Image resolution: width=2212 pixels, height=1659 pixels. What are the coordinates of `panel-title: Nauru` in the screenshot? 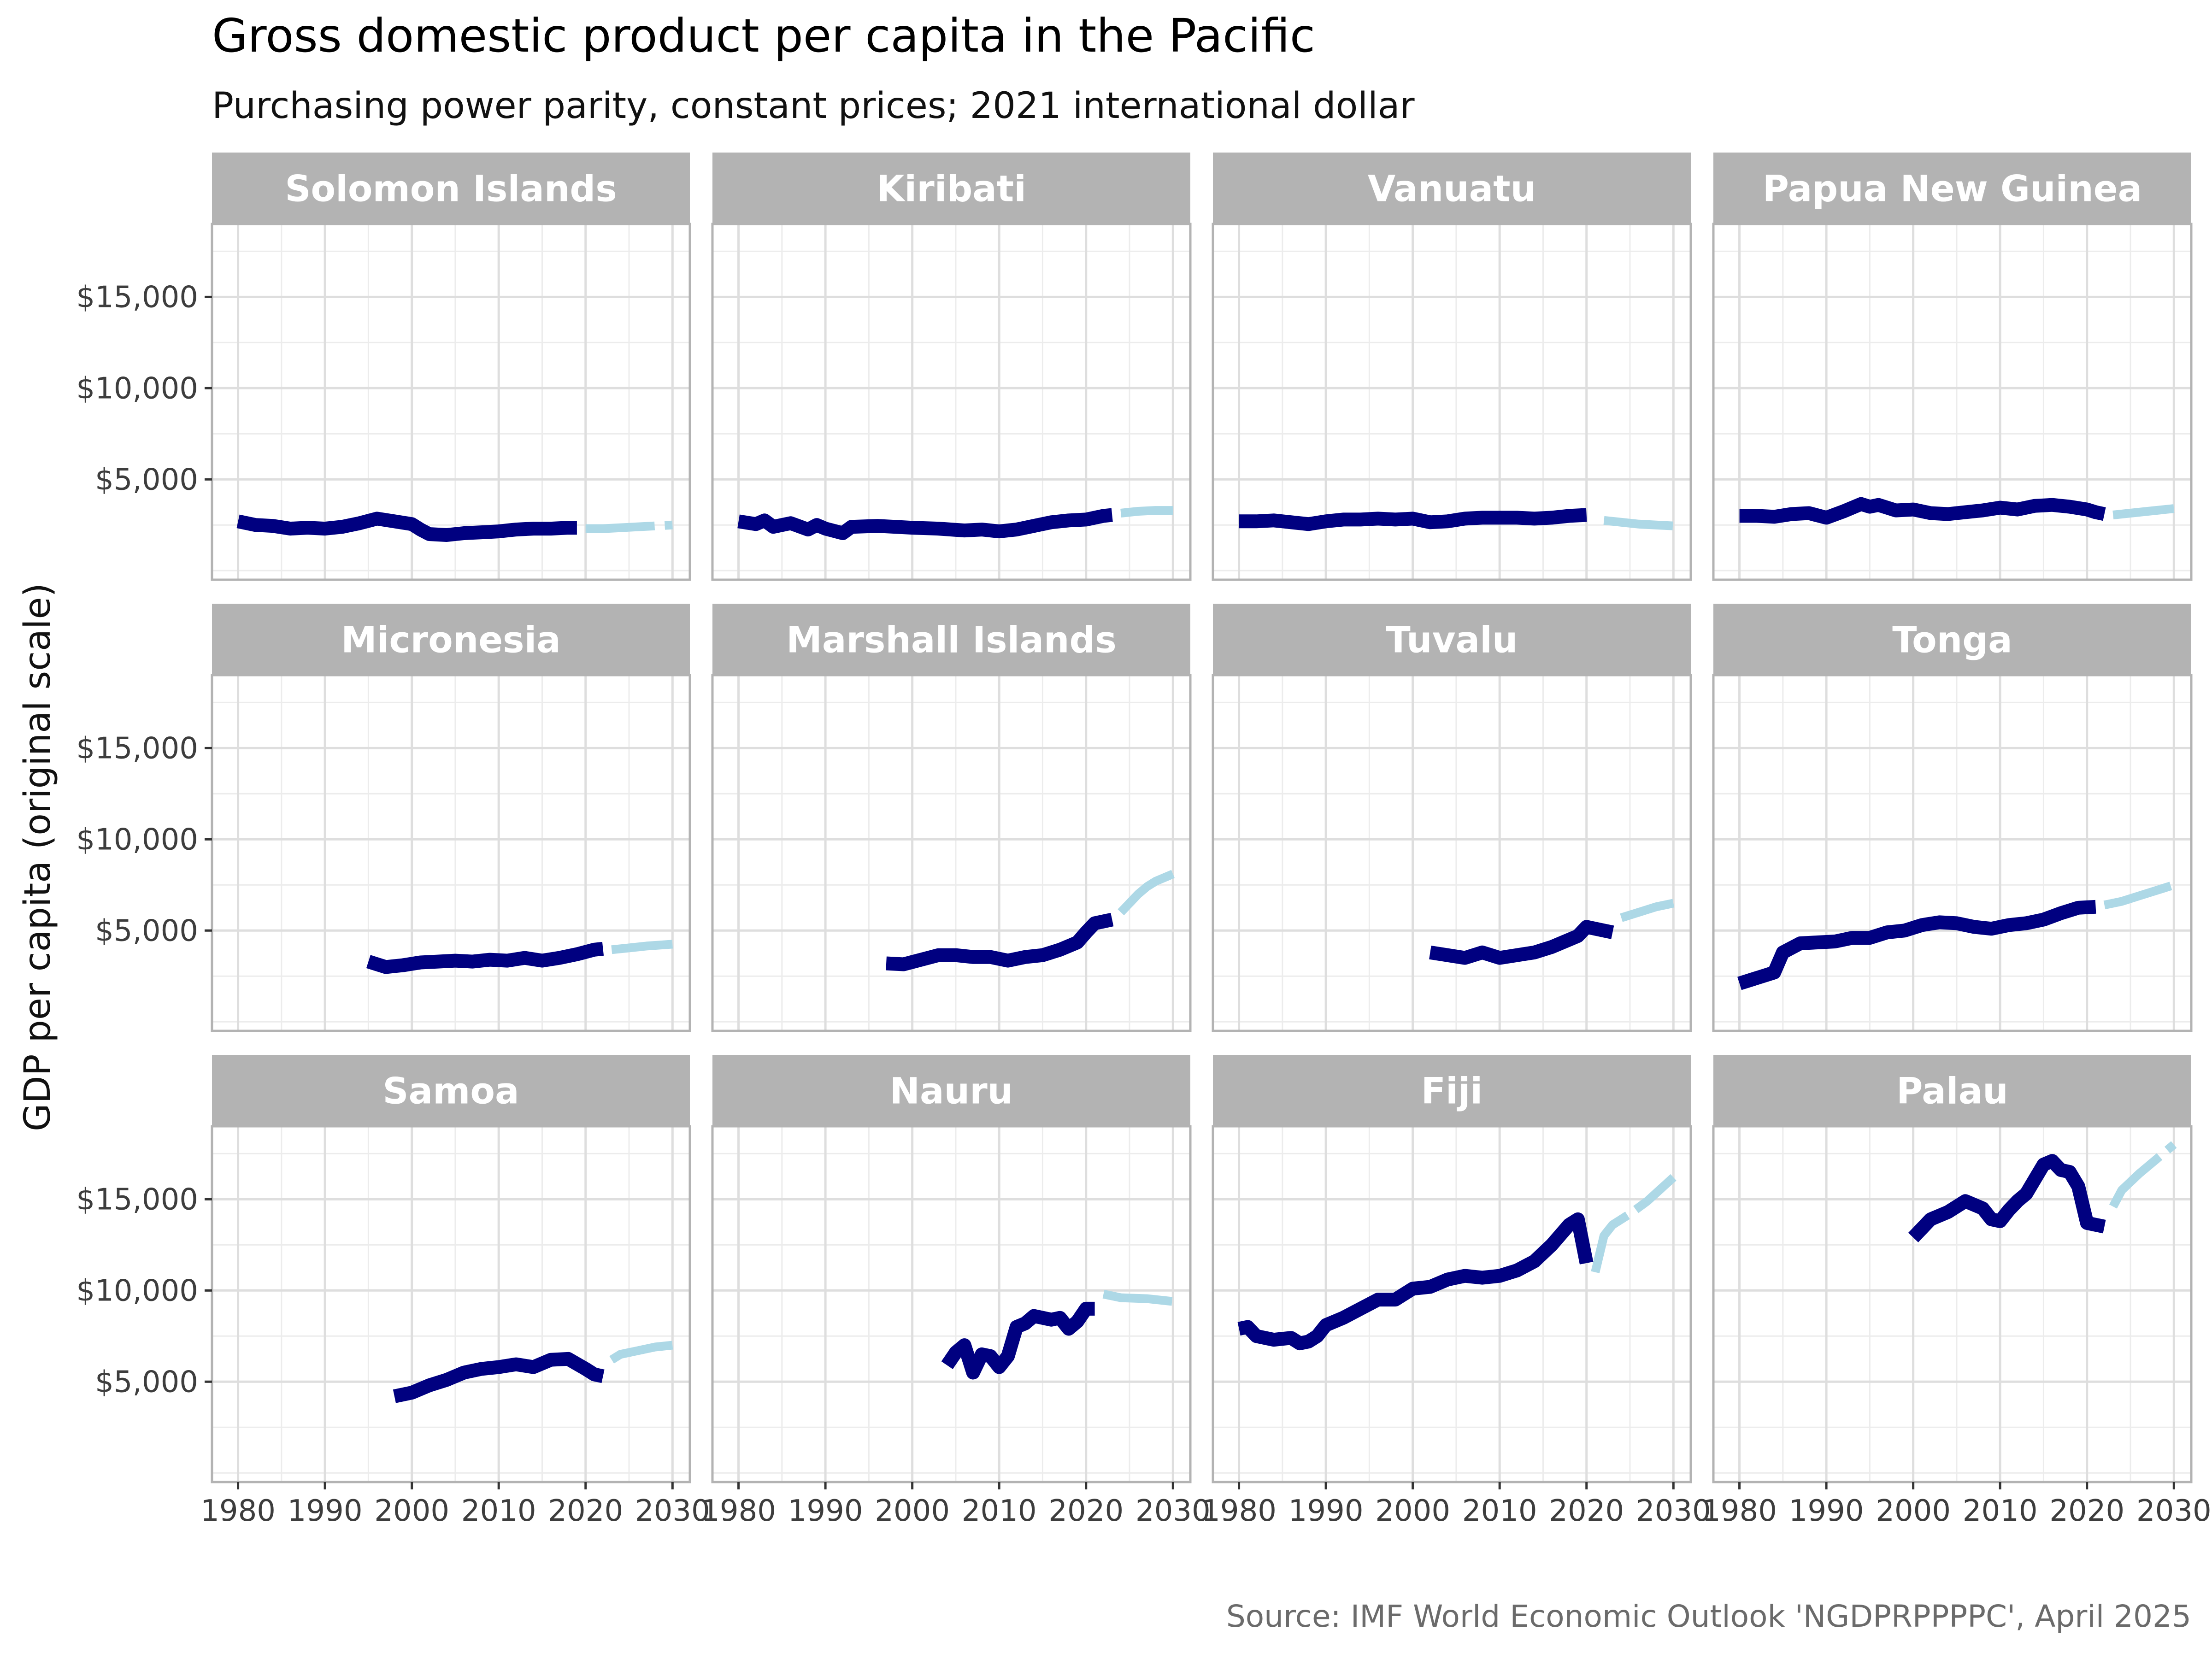 It's located at (951, 1091).